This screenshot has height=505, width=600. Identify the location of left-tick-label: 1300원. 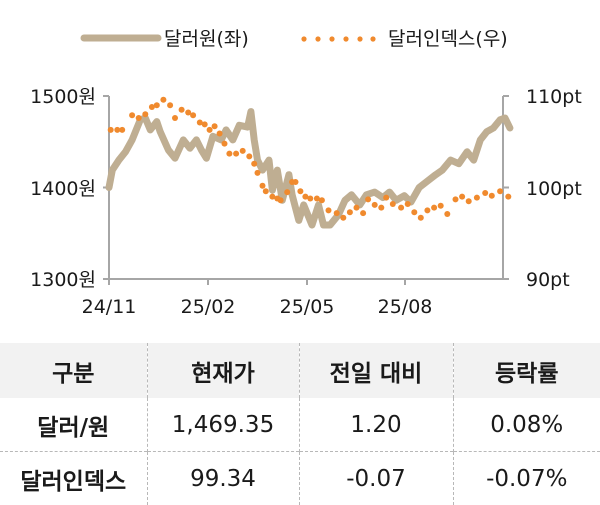
(63, 280).